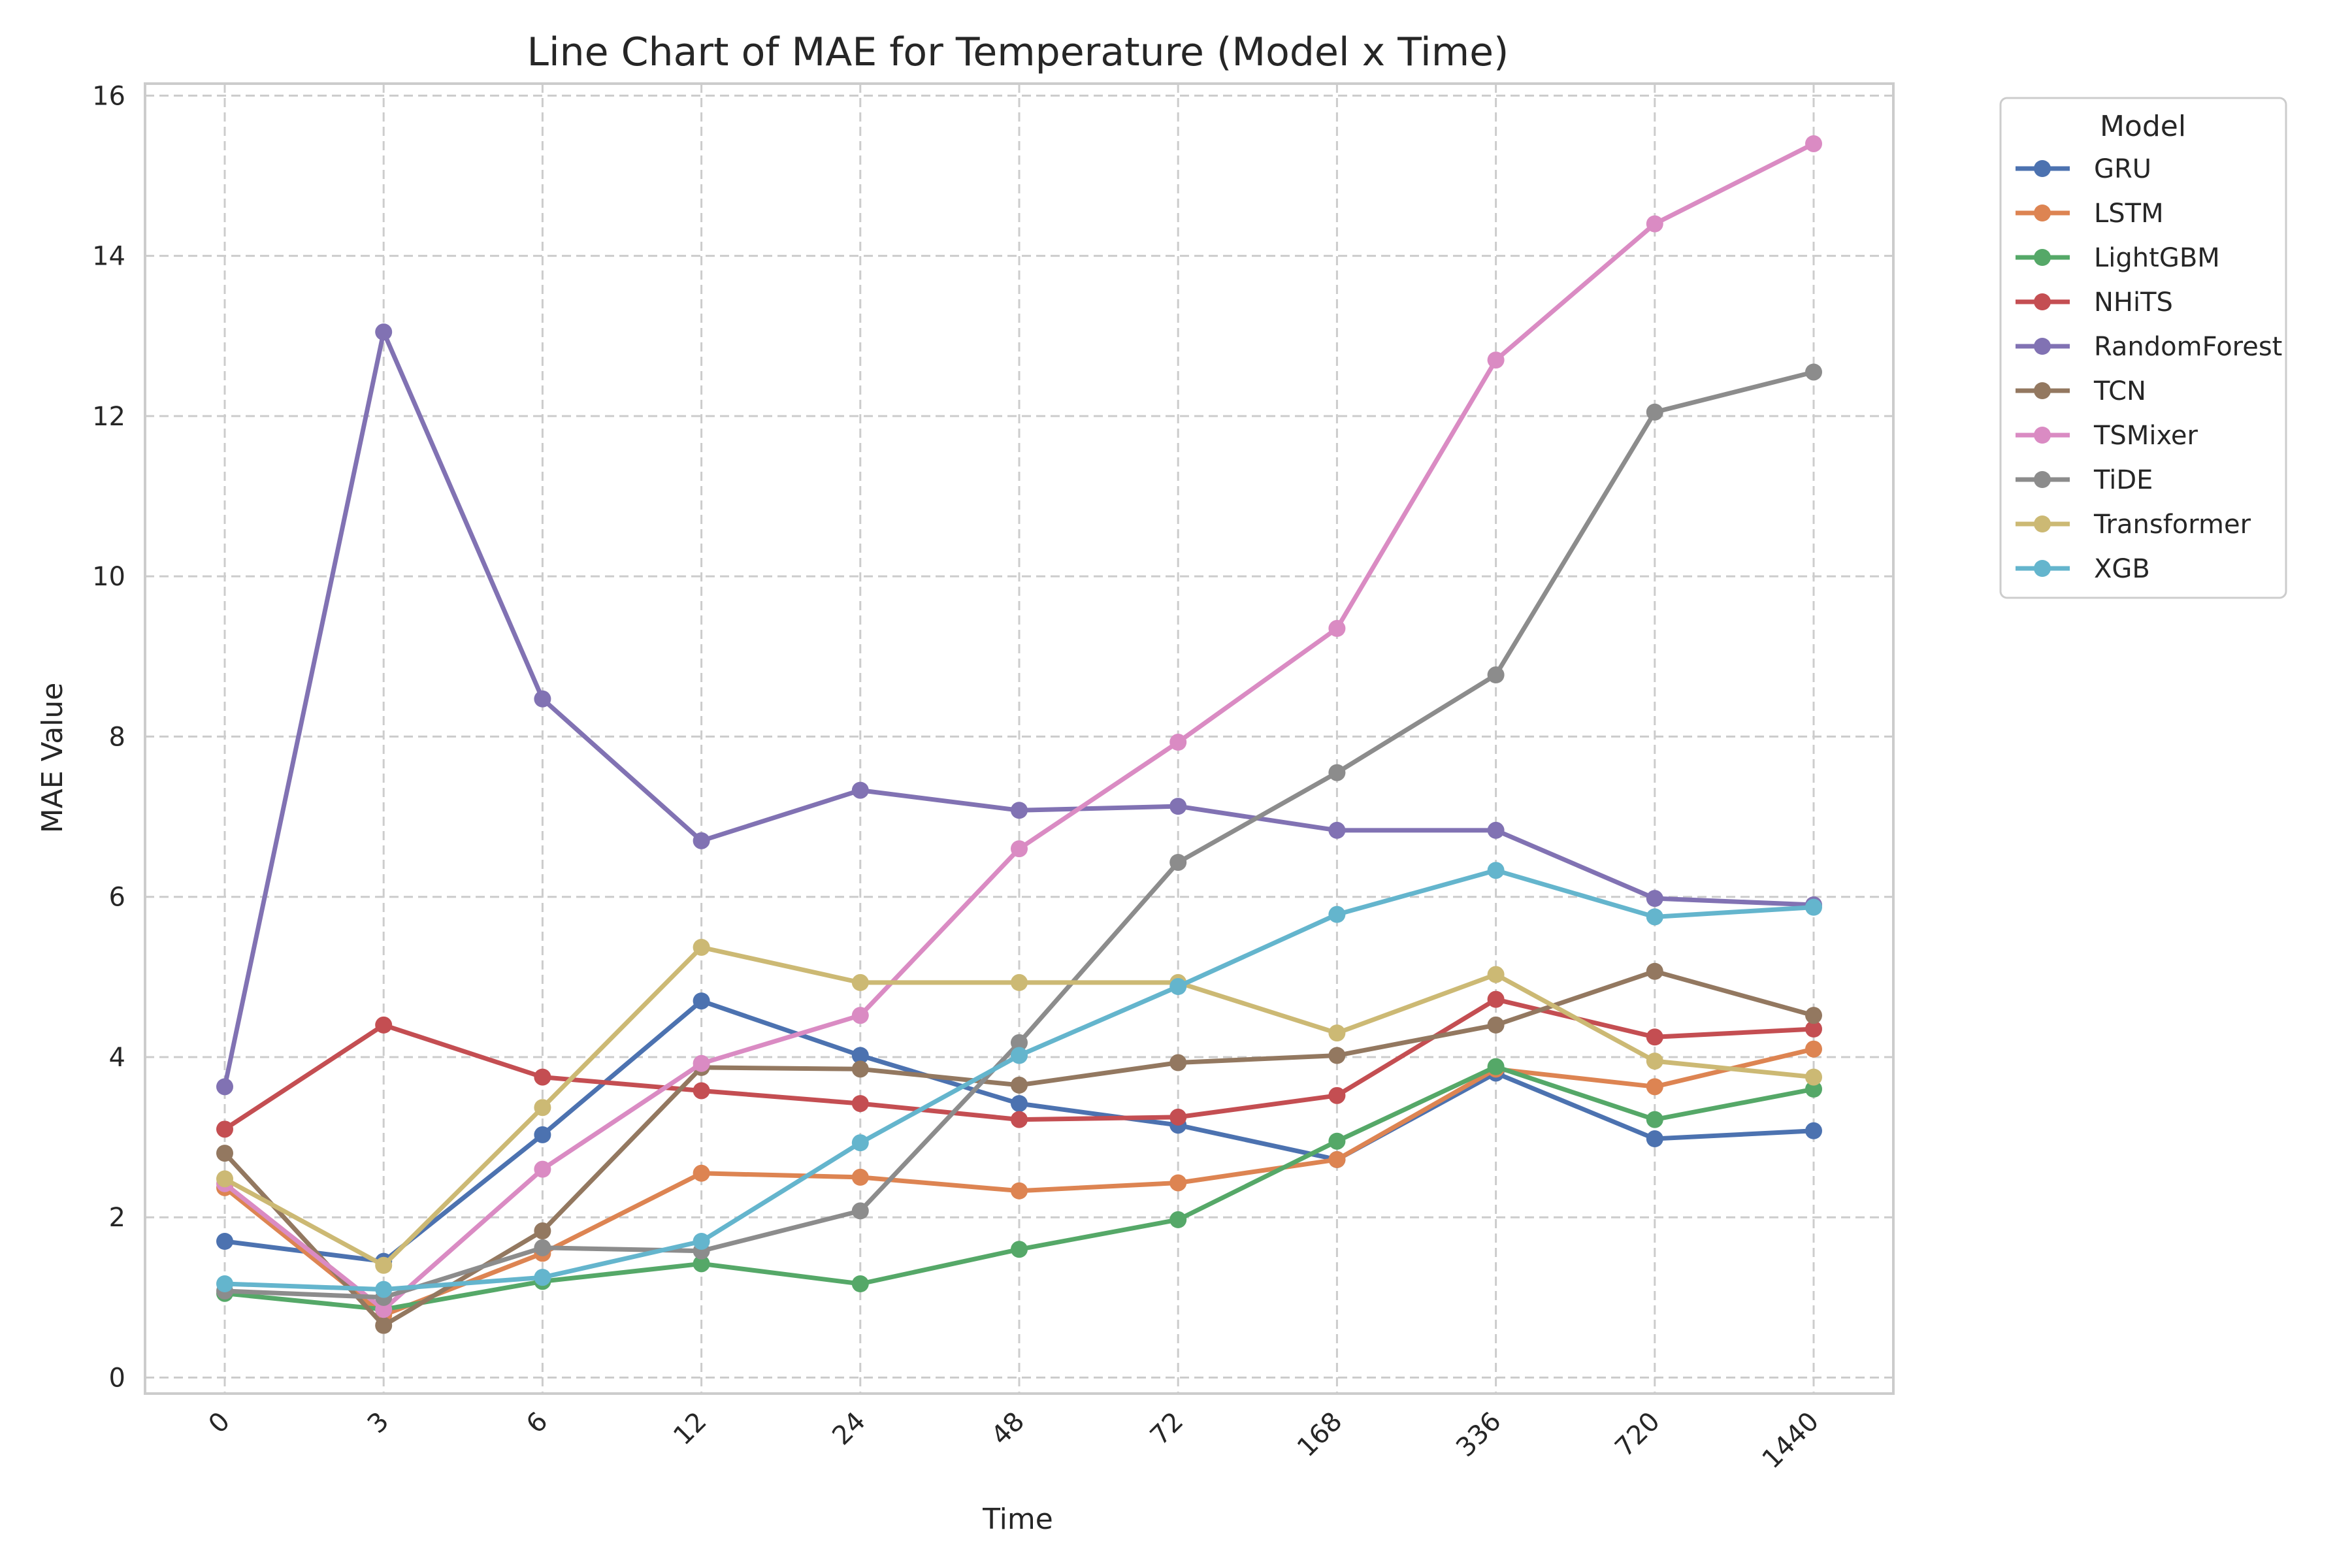 This screenshot has width=2352, height=1568. What do you see at coordinates (378, 1423) in the screenshot?
I see `x-tick-label: 3` at bounding box center [378, 1423].